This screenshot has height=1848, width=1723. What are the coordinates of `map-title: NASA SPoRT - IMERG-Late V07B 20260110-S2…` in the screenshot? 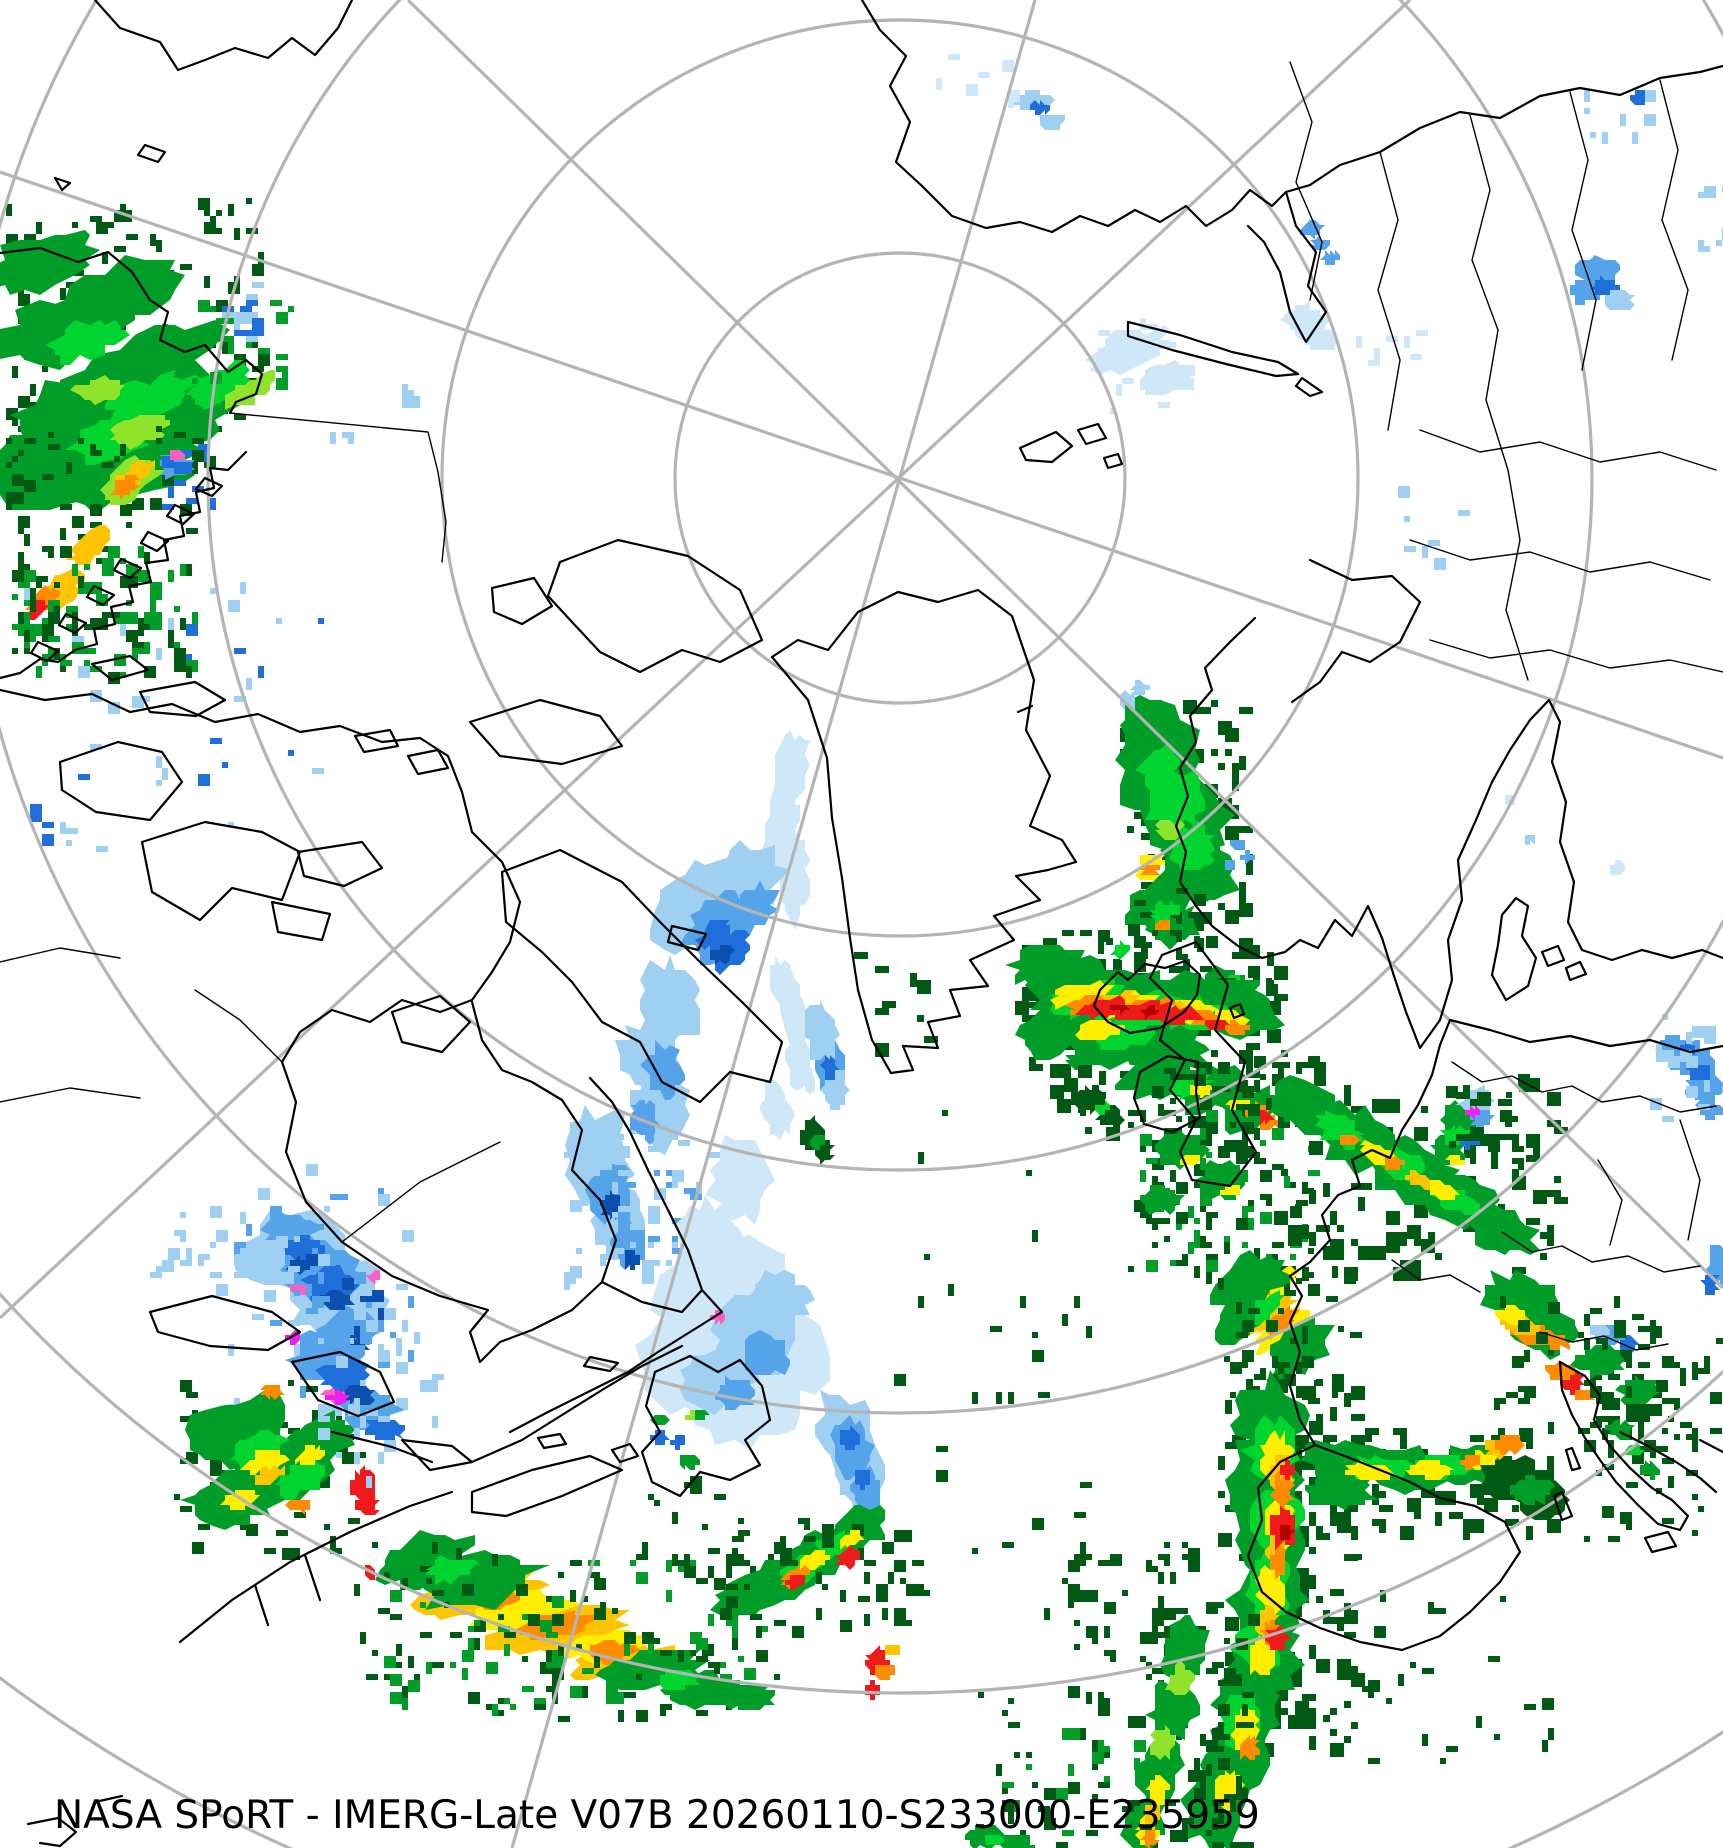 It's located at (657, 1815).